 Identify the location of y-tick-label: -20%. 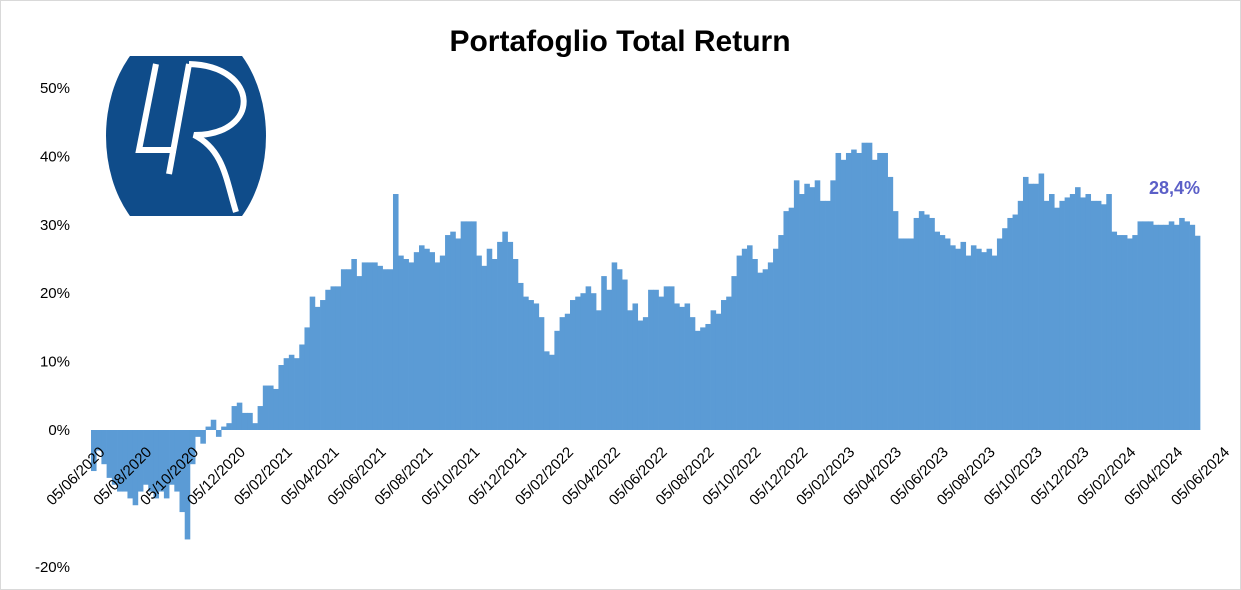
(52, 567).